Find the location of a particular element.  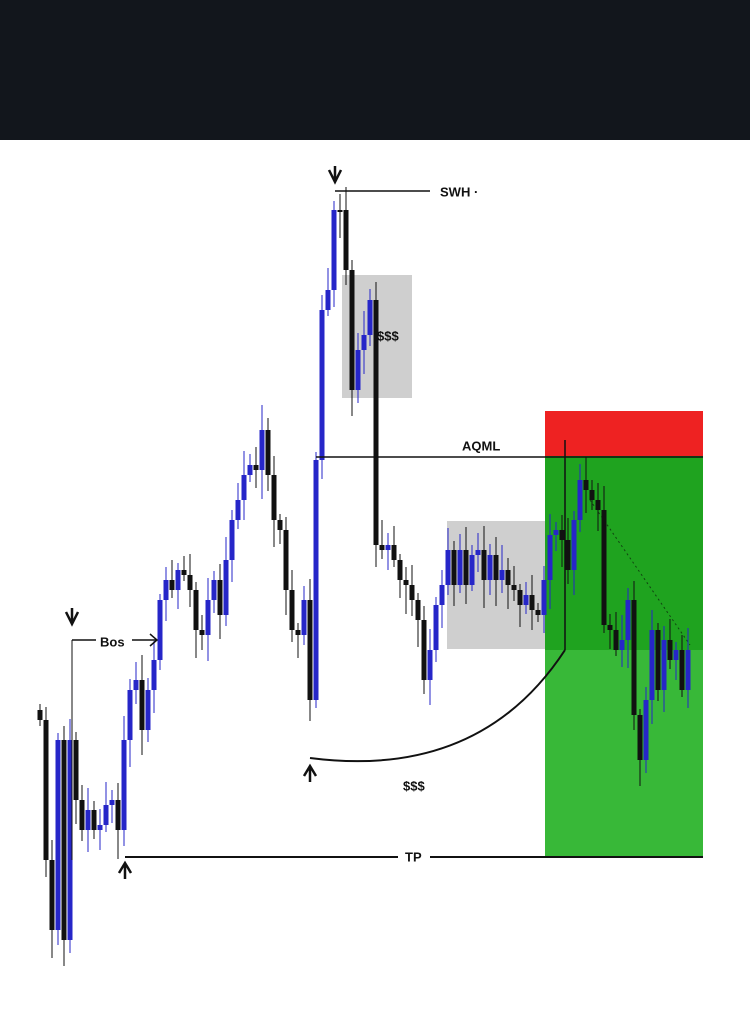

profit-zone-upper is located at coordinates (624, 553).